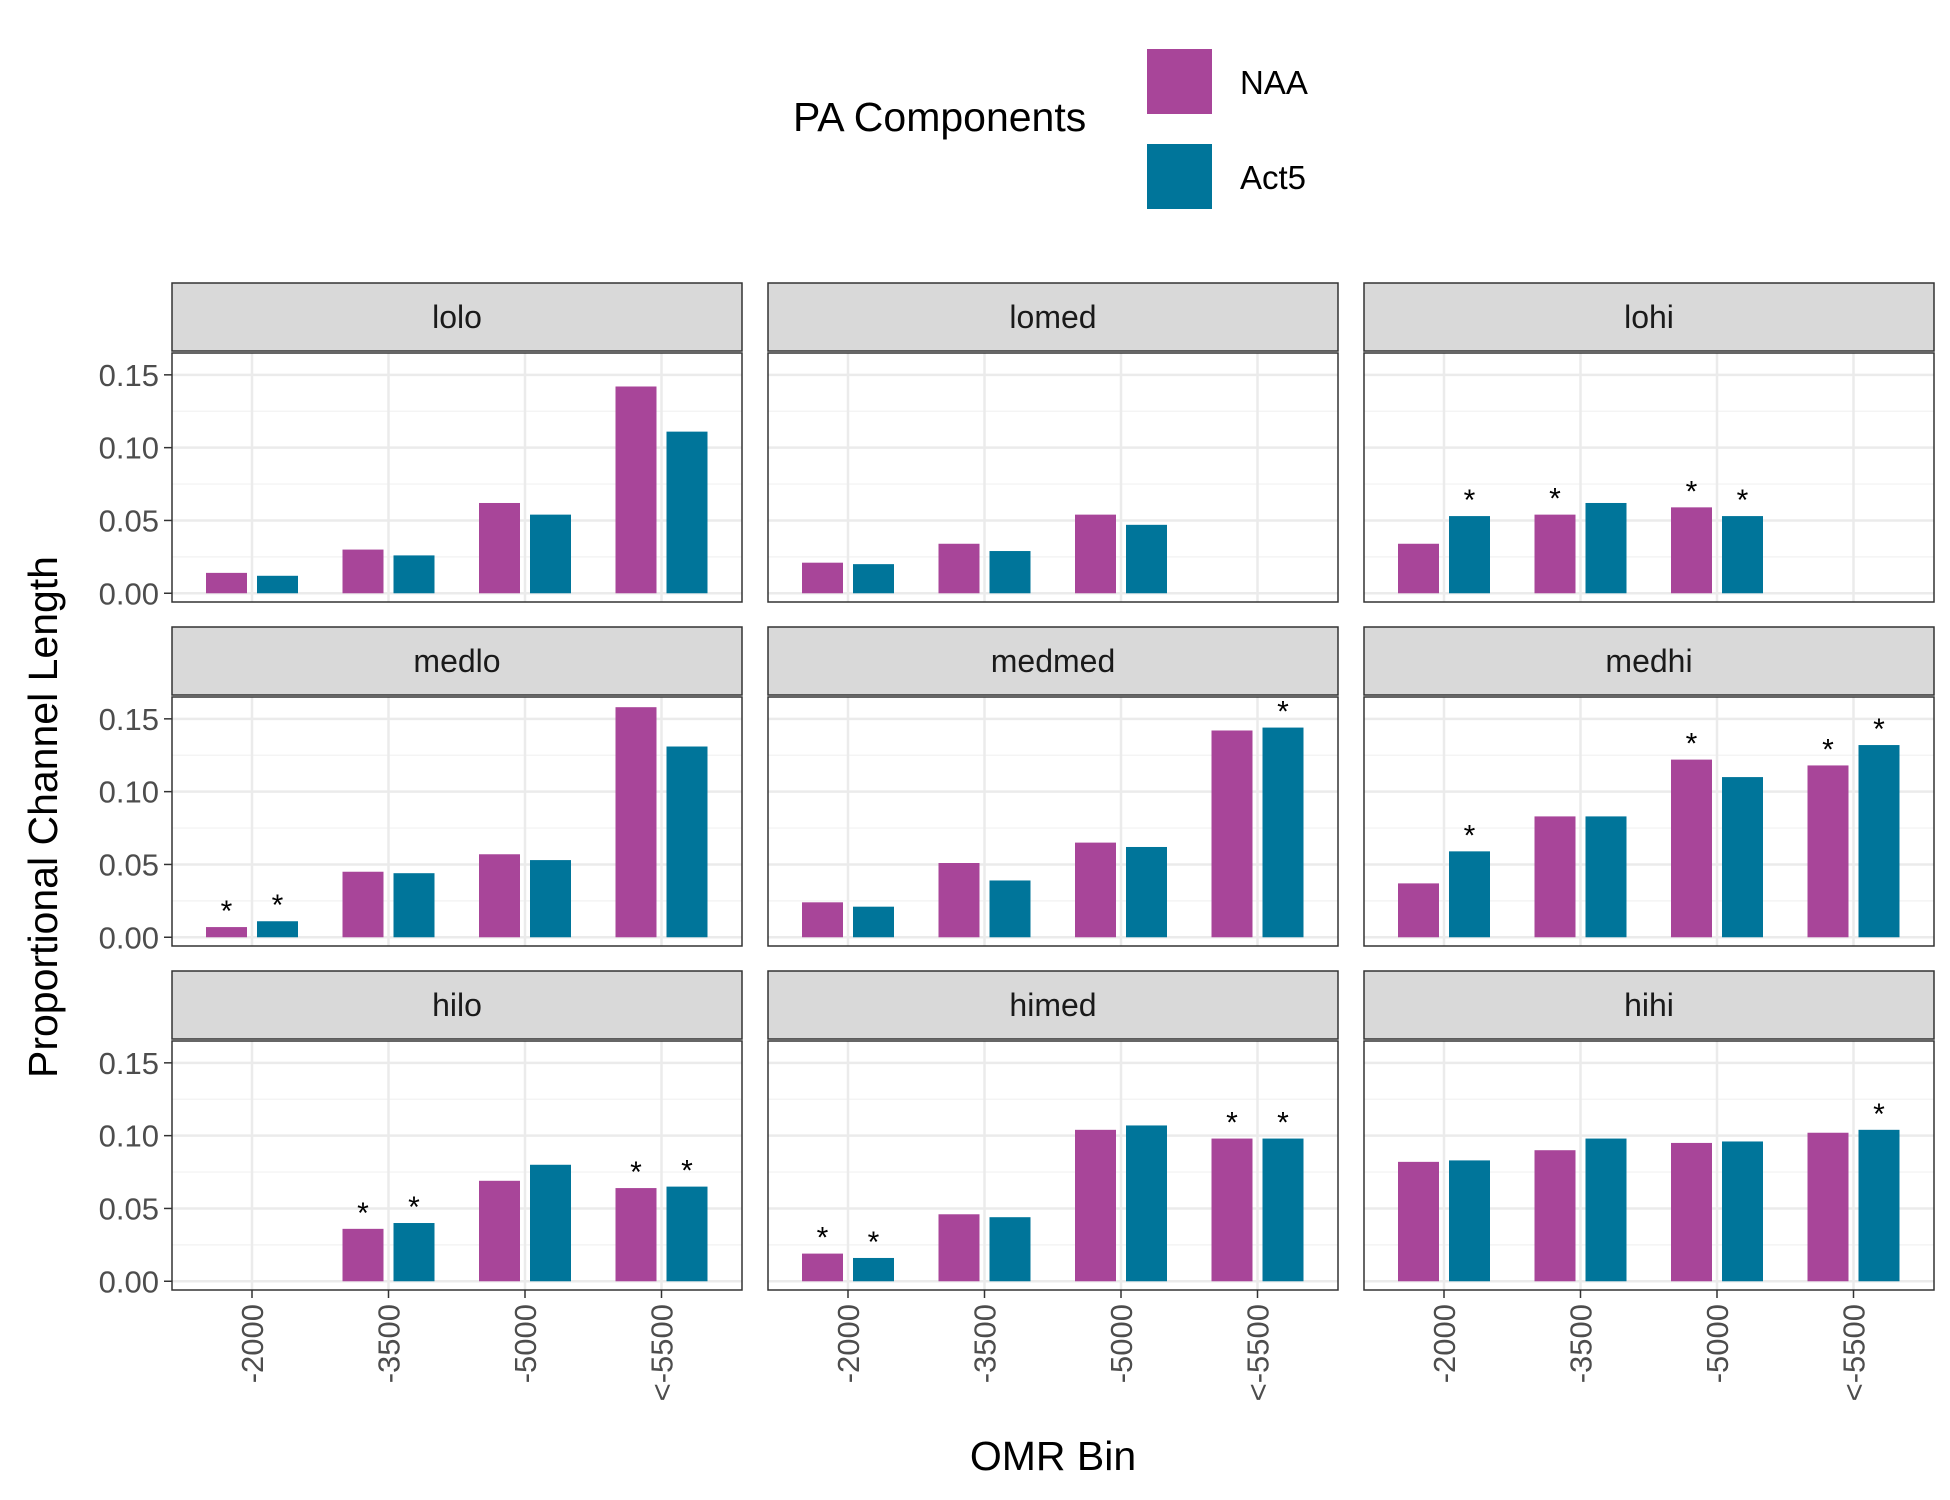 This screenshot has height=1500, width=1950. Describe the element at coordinates (1053, 1456) in the screenshot. I see `x-axis-title: OMR Bin` at that location.